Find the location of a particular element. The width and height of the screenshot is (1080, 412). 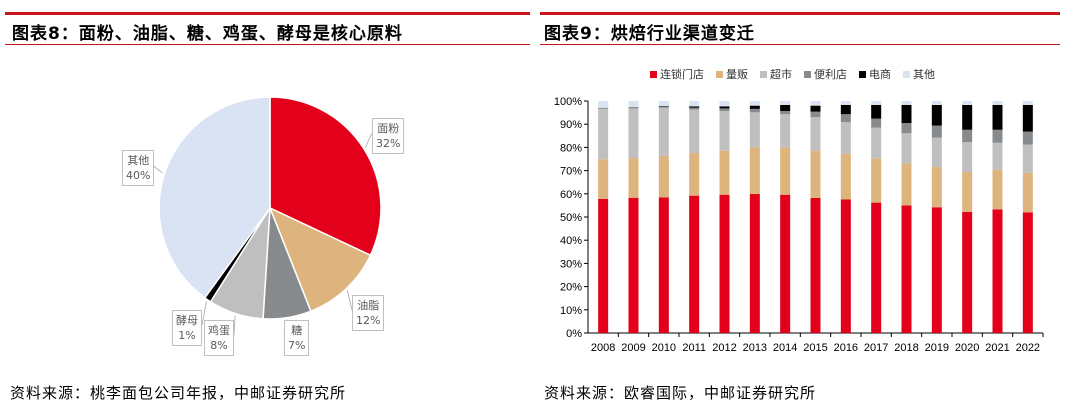

legend-item: 量贩 is located at coordinates (732, 74).